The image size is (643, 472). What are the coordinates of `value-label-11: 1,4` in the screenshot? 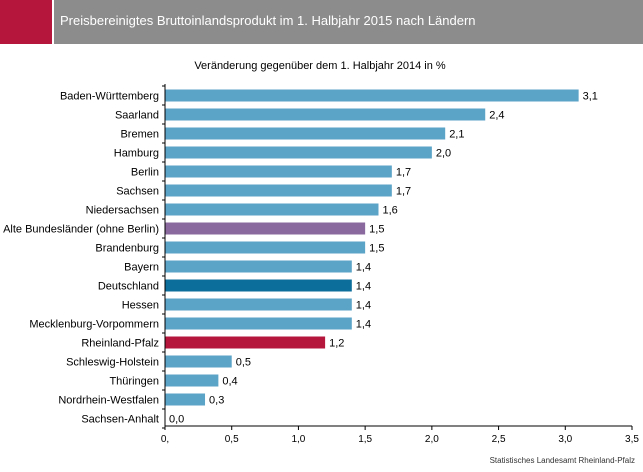 It's located at (363, 287).